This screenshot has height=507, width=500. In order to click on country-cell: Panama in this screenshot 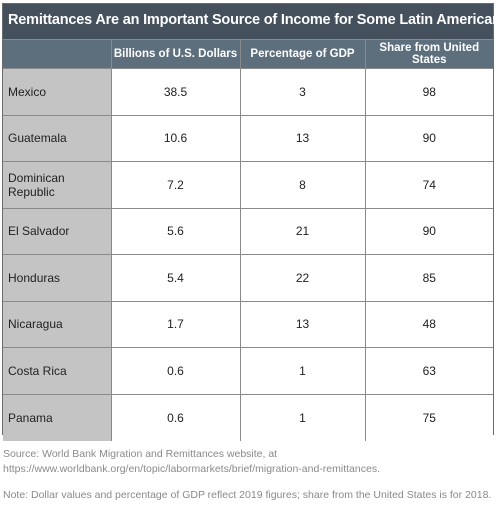, I will do `click(57, 417)`.